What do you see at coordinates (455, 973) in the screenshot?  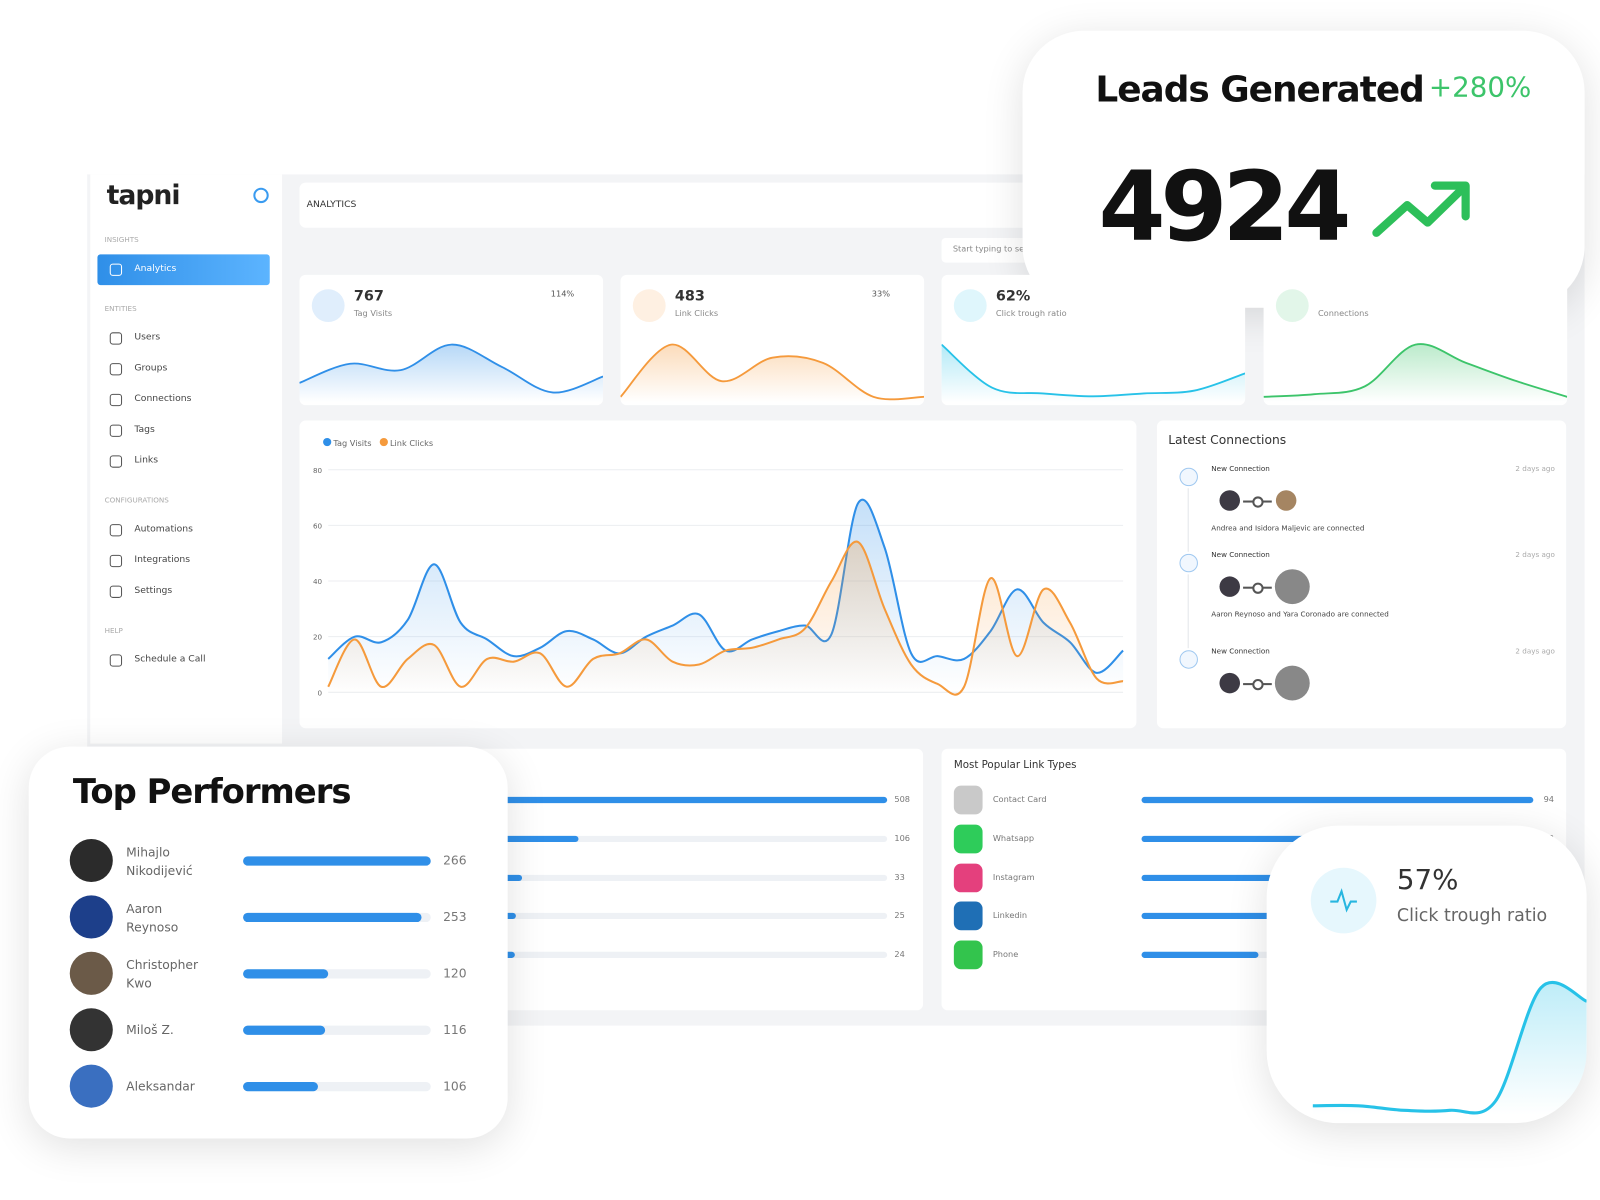 I see `bar-value: 120` at bounding box center [455, 973].